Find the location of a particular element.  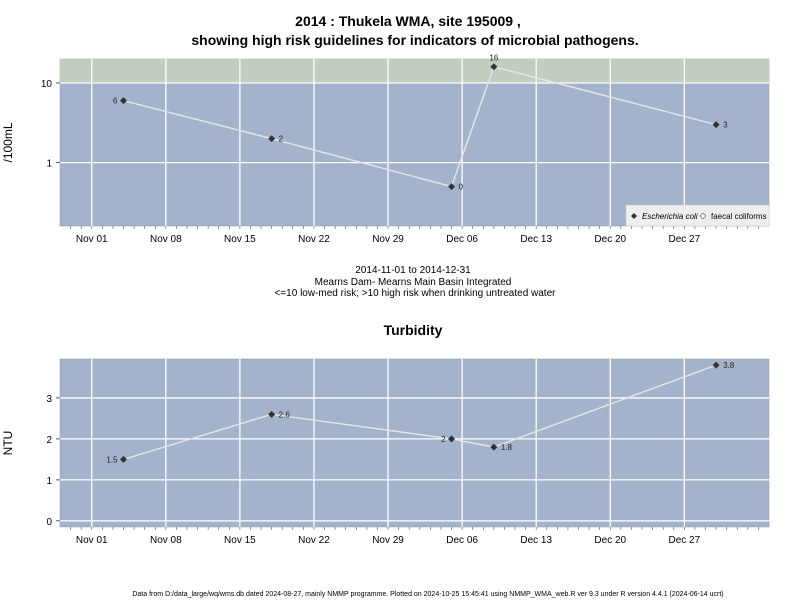

legend-box is located at coordinates (697, 215).